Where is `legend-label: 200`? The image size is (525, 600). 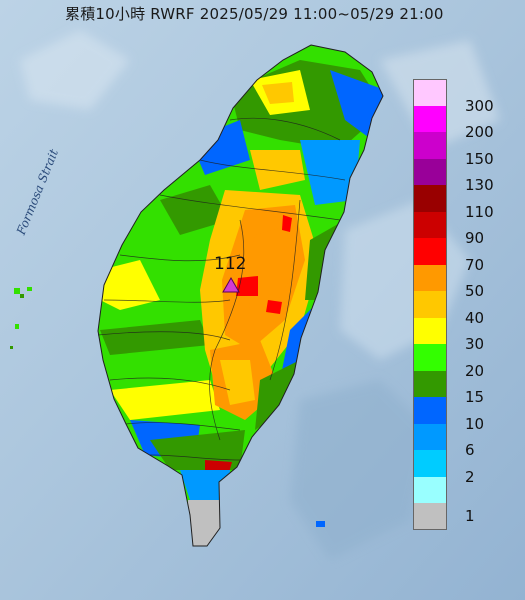 legend-label: 200 is located at coordinates (479, 132).